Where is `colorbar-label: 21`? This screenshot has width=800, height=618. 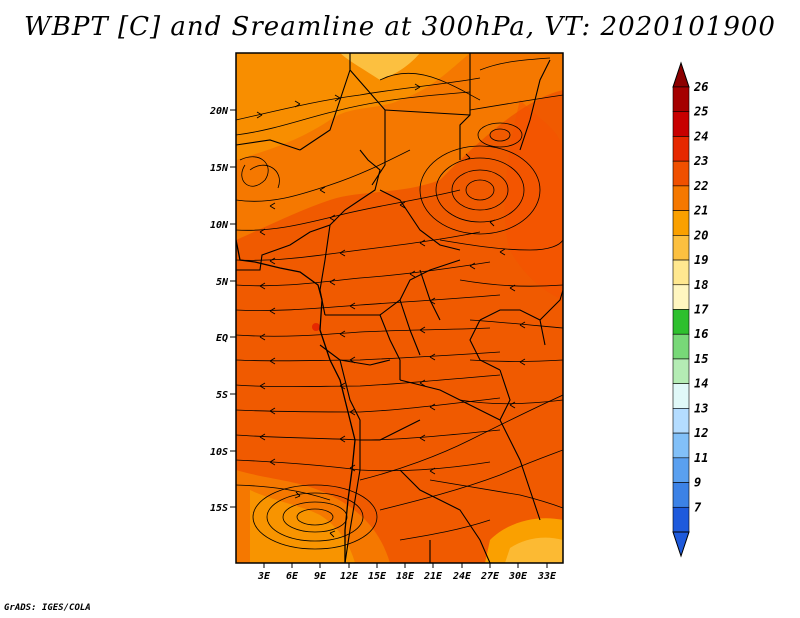
colorbar-label: 21 is located at coordinates (700, 211).